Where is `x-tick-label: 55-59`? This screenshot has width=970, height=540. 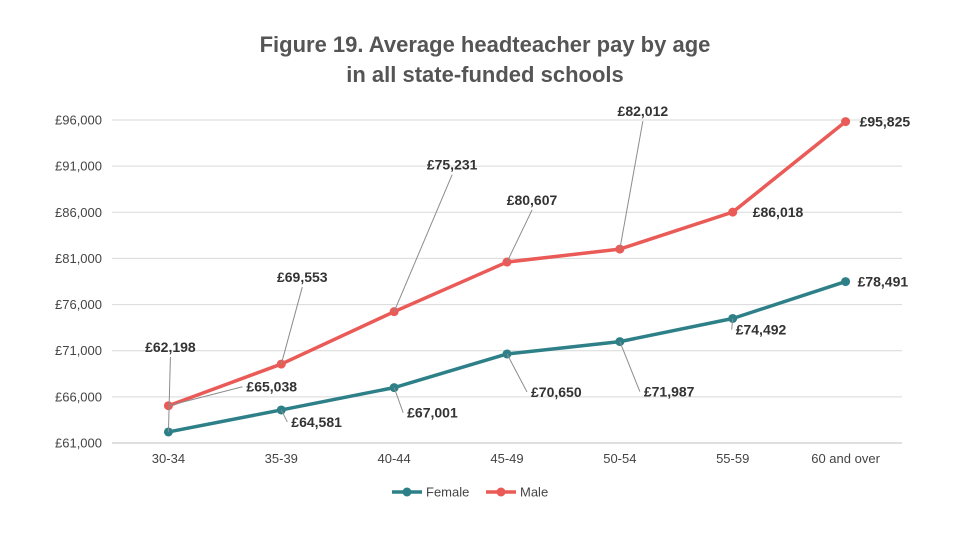 x-tick-label: 55-59 is located at coordinates (732, 458).